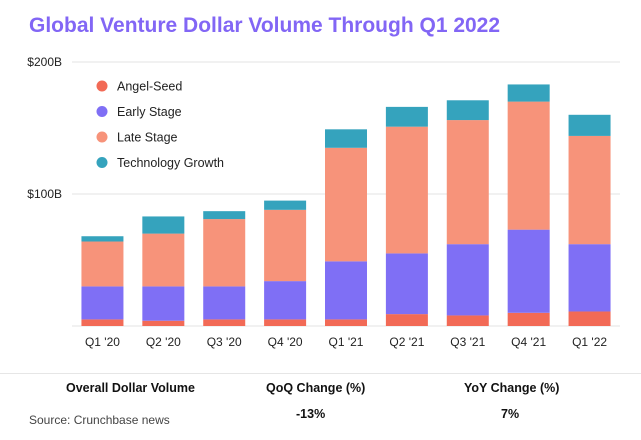  I want to click on summary-value-yoy: 7%, so click(510, 414).